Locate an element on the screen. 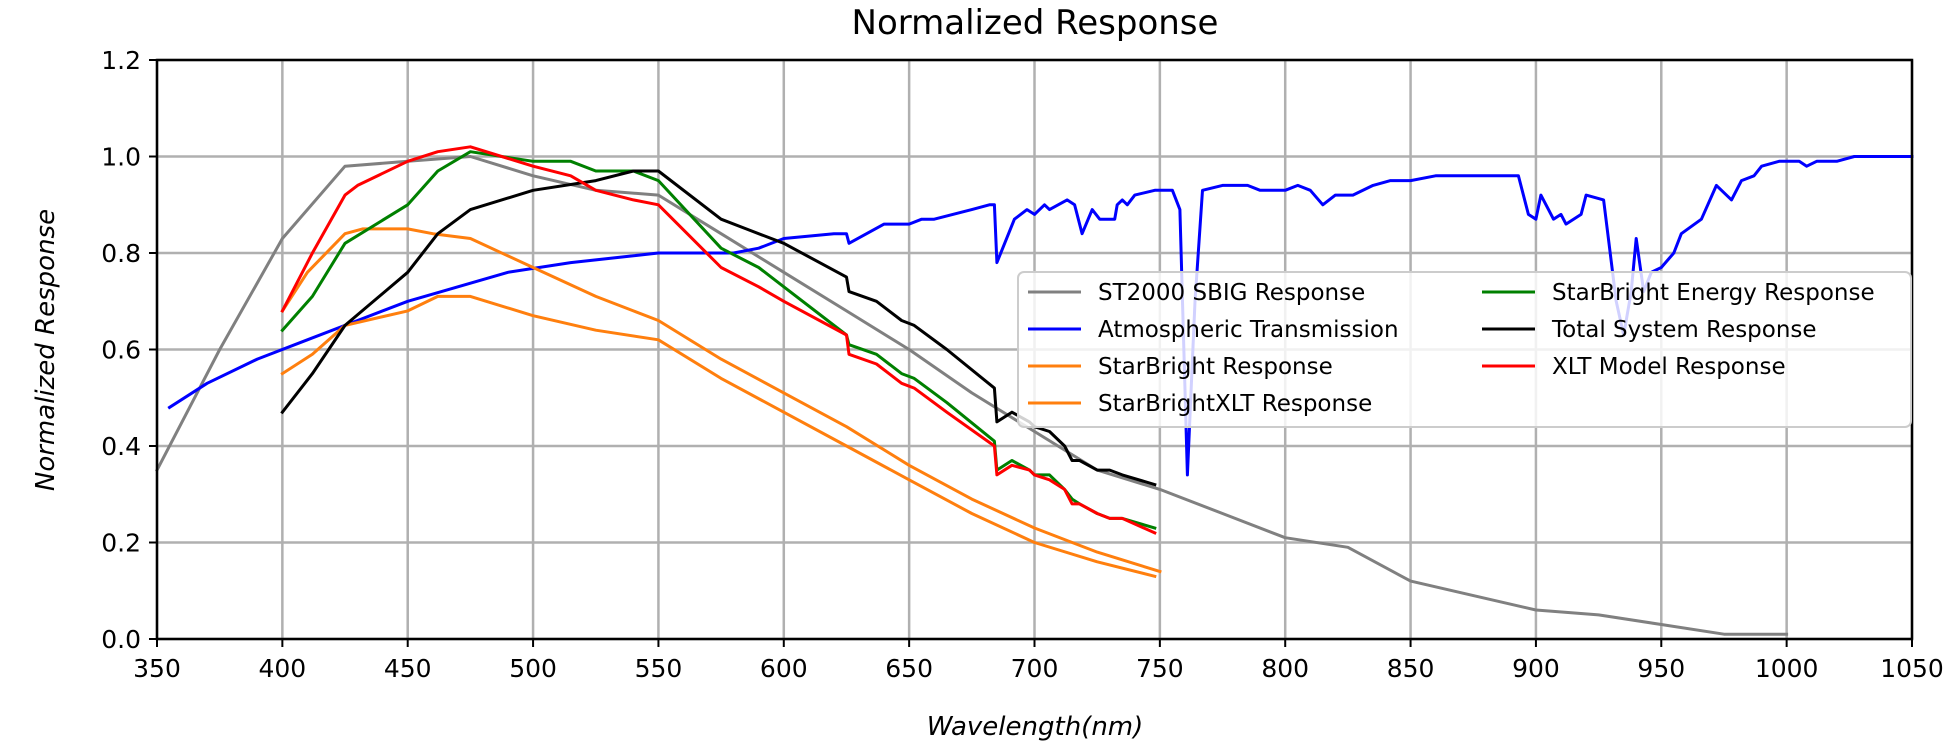 Image resolution: width=1950 pixels, height=750 pixels. legend-label-5: Total System Response is located at coordinates (1684, 330).